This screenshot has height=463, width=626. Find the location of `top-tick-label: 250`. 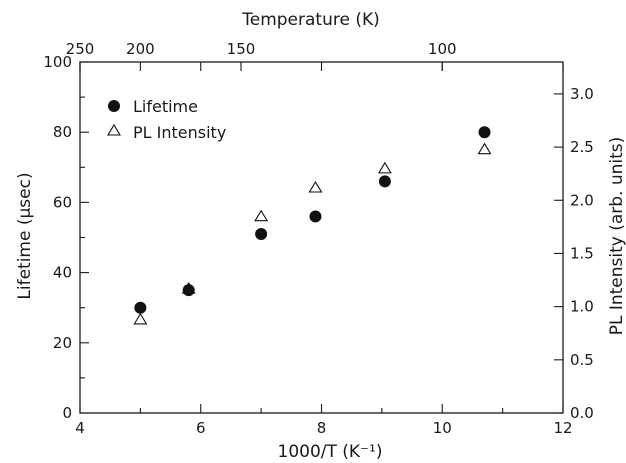

top-tick-label: 250 is located at coordinates (80, 49).